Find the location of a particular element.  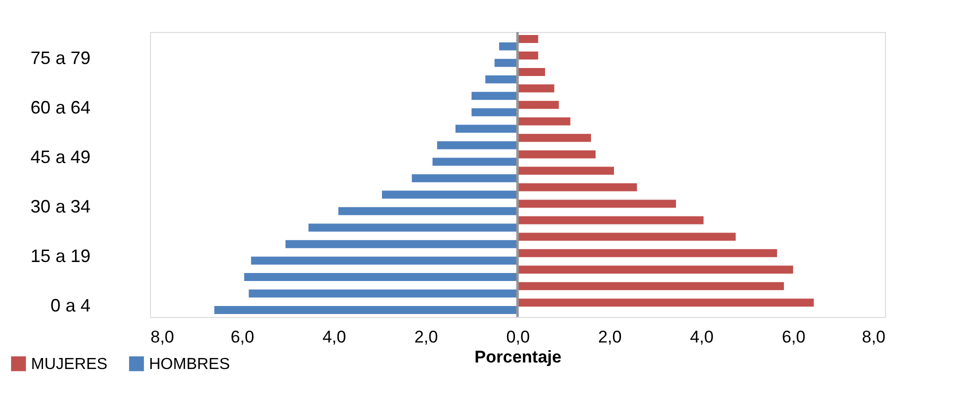

y-tick-label: 0 a 4 is located at coordinates (70, 305).